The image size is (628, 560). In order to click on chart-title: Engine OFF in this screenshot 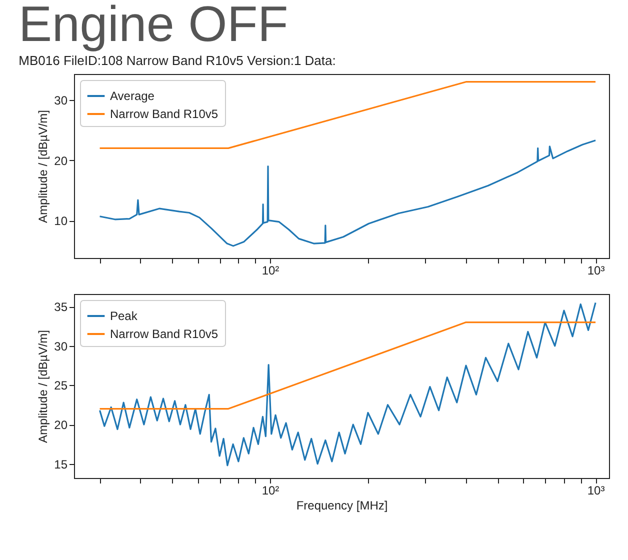, I will do `click(153, 26)`.